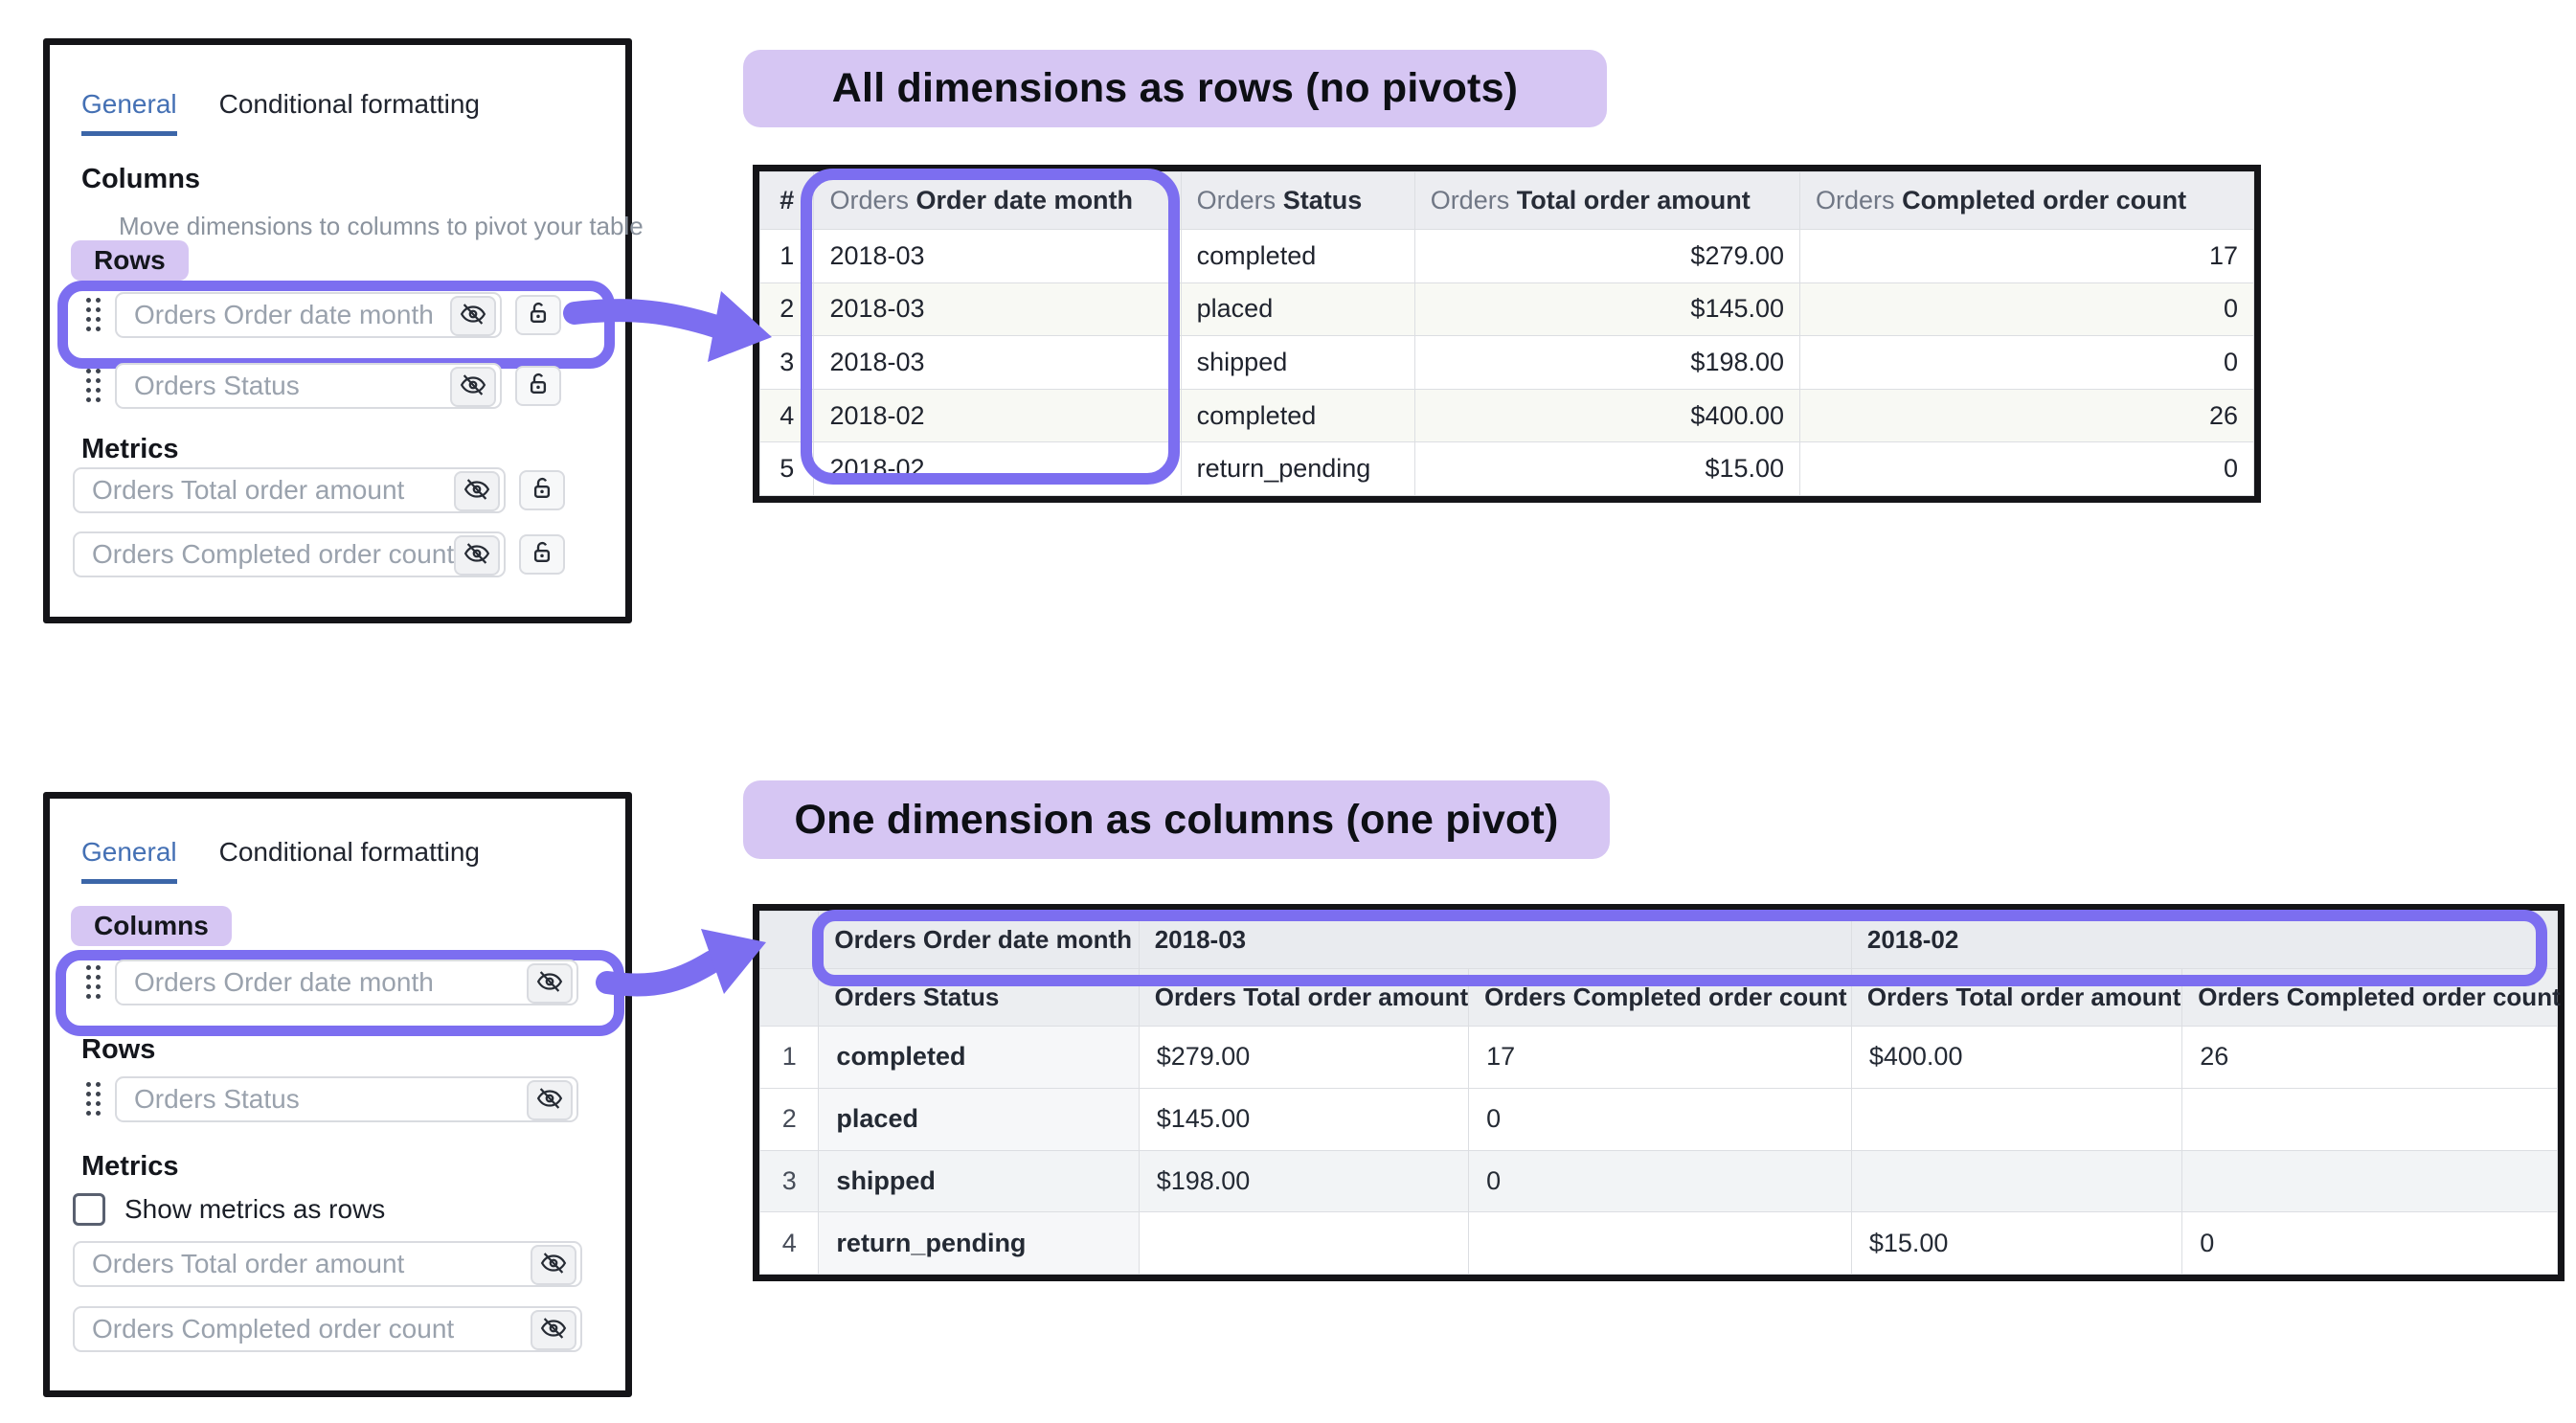  I want to click on cell-status: placed, so click(979, 1119).